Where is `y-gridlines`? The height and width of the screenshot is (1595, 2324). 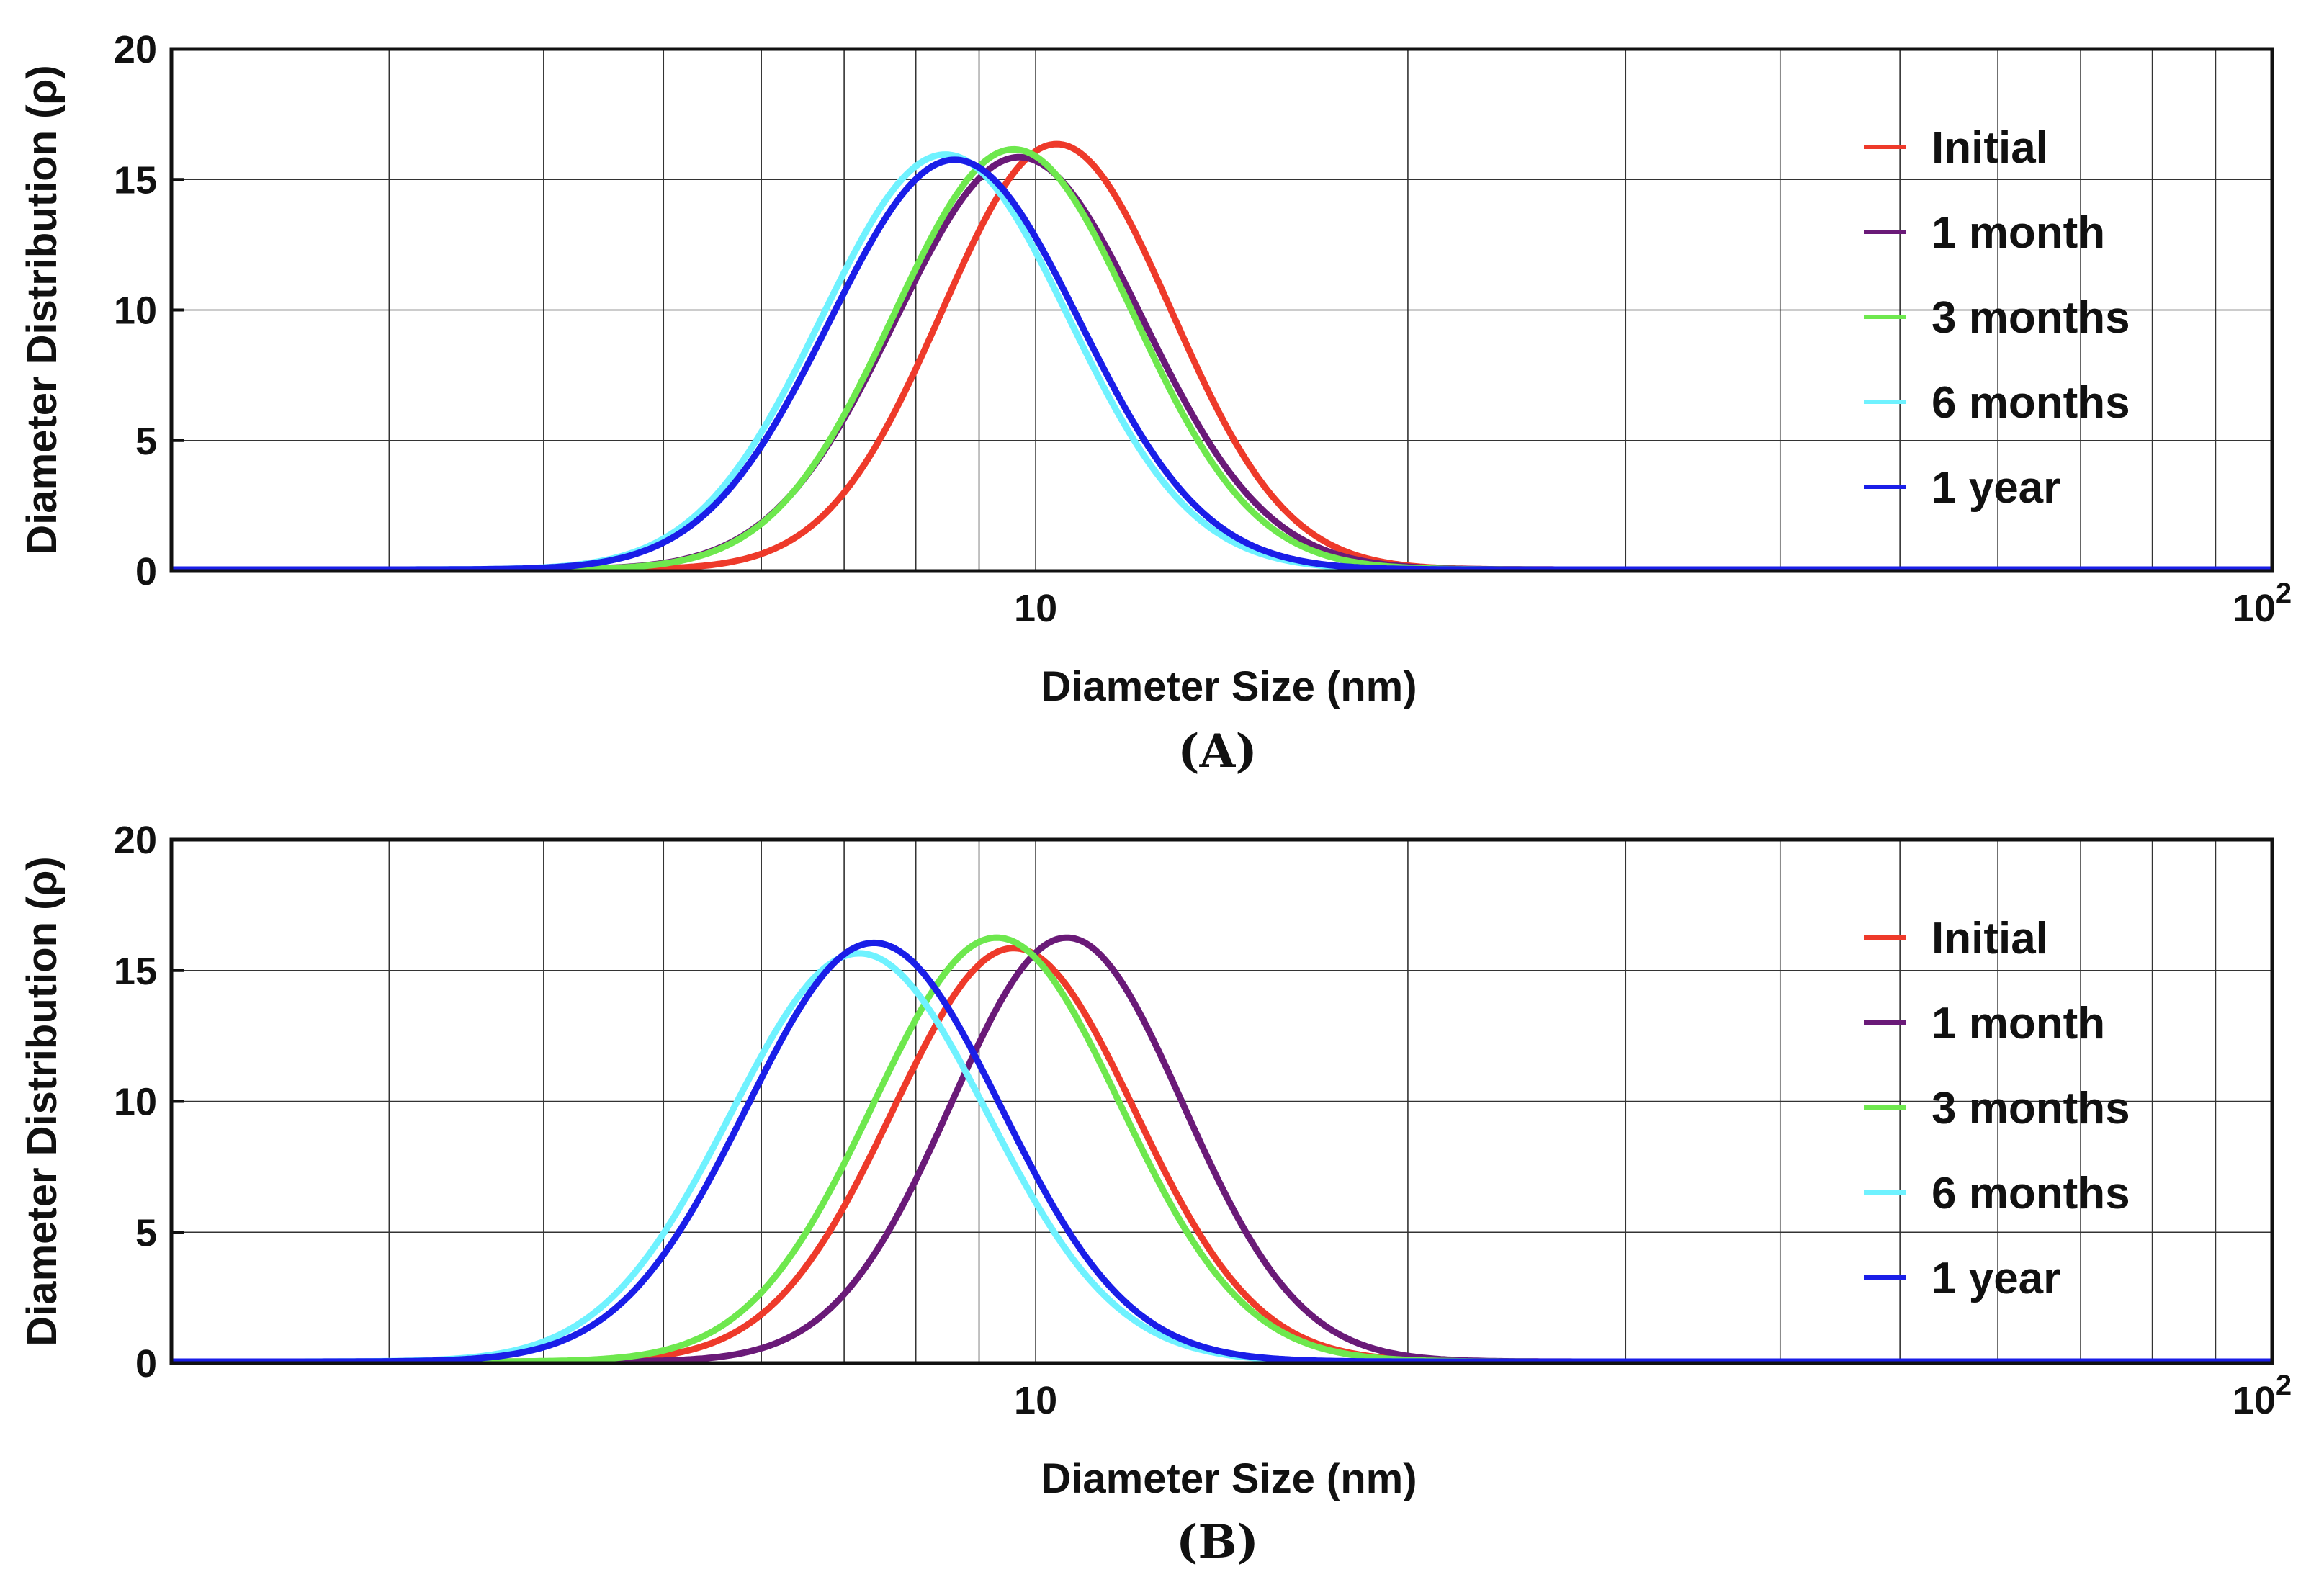 y-gridlines is located at coordinates (1221, 310).